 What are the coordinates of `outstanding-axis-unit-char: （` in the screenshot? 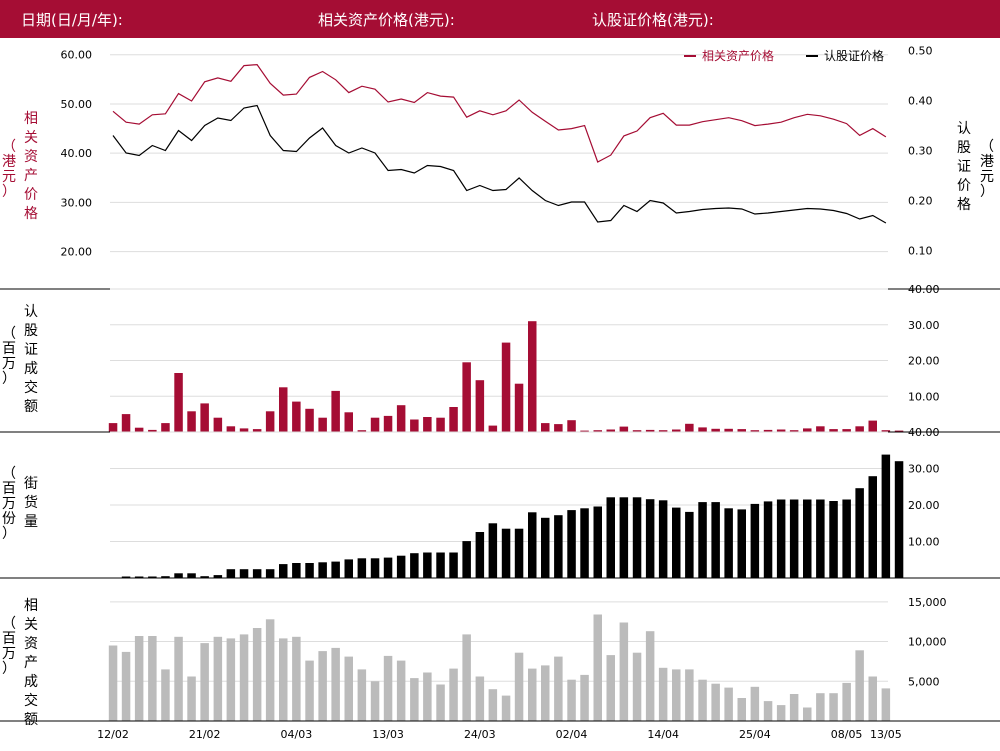 It's located at (9, 474).